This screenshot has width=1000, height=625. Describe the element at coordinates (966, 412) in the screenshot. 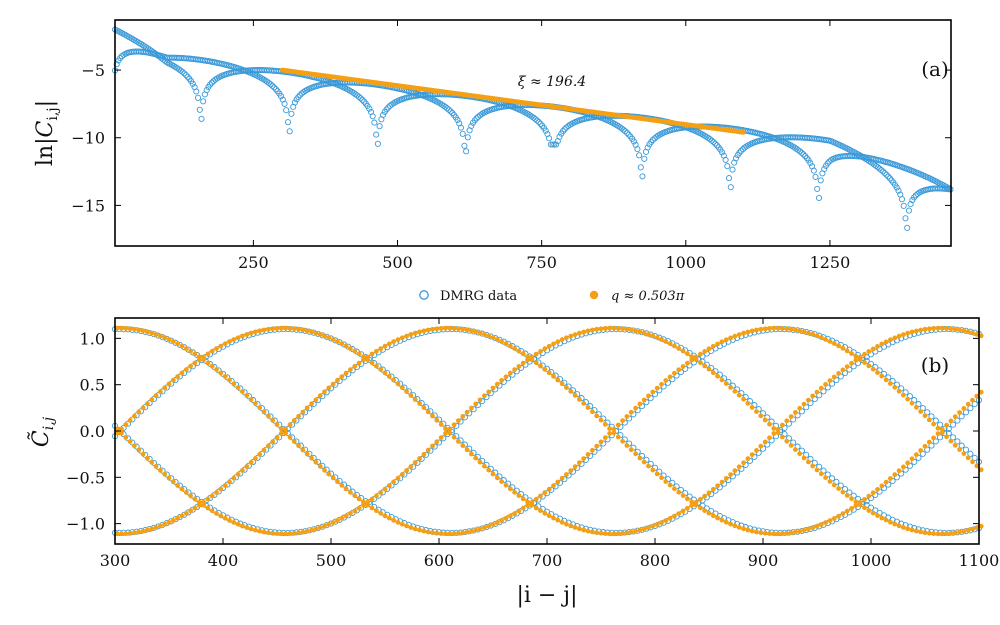

I see `dmrg-point-b` at that location.